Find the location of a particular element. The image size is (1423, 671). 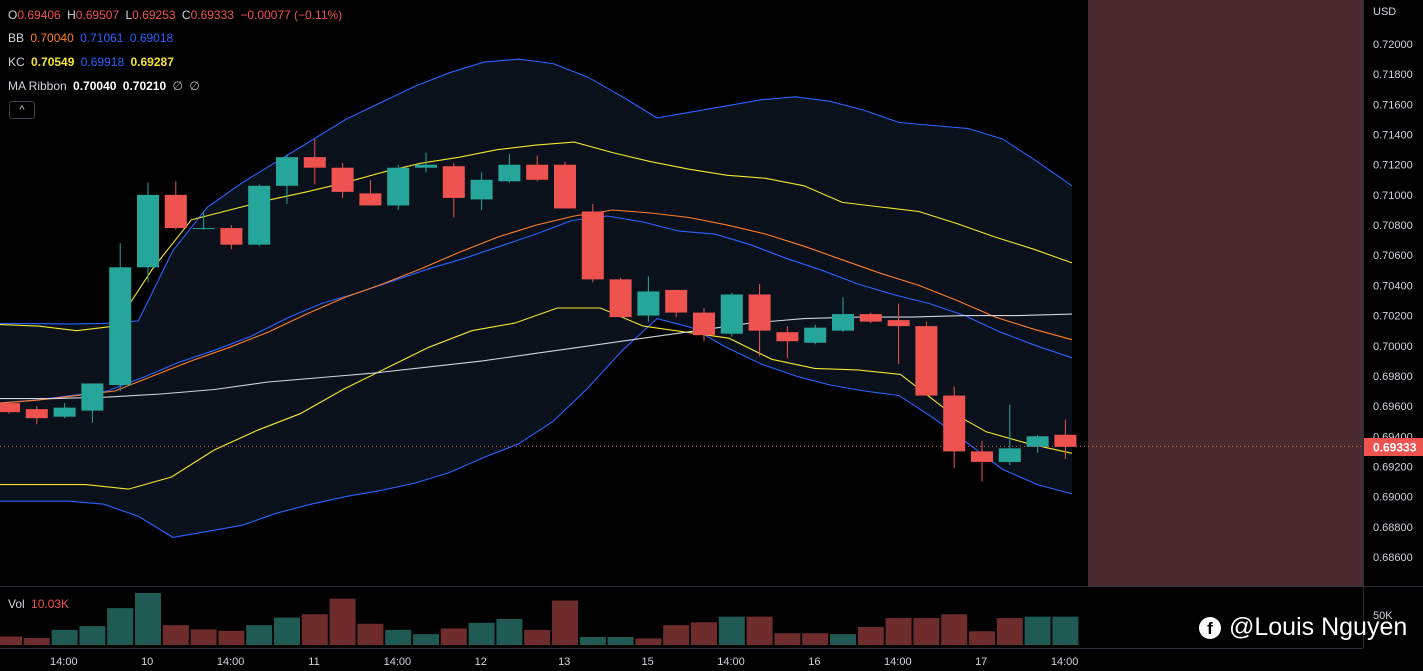

current-price-badge is located at coordinates (1393, 447).